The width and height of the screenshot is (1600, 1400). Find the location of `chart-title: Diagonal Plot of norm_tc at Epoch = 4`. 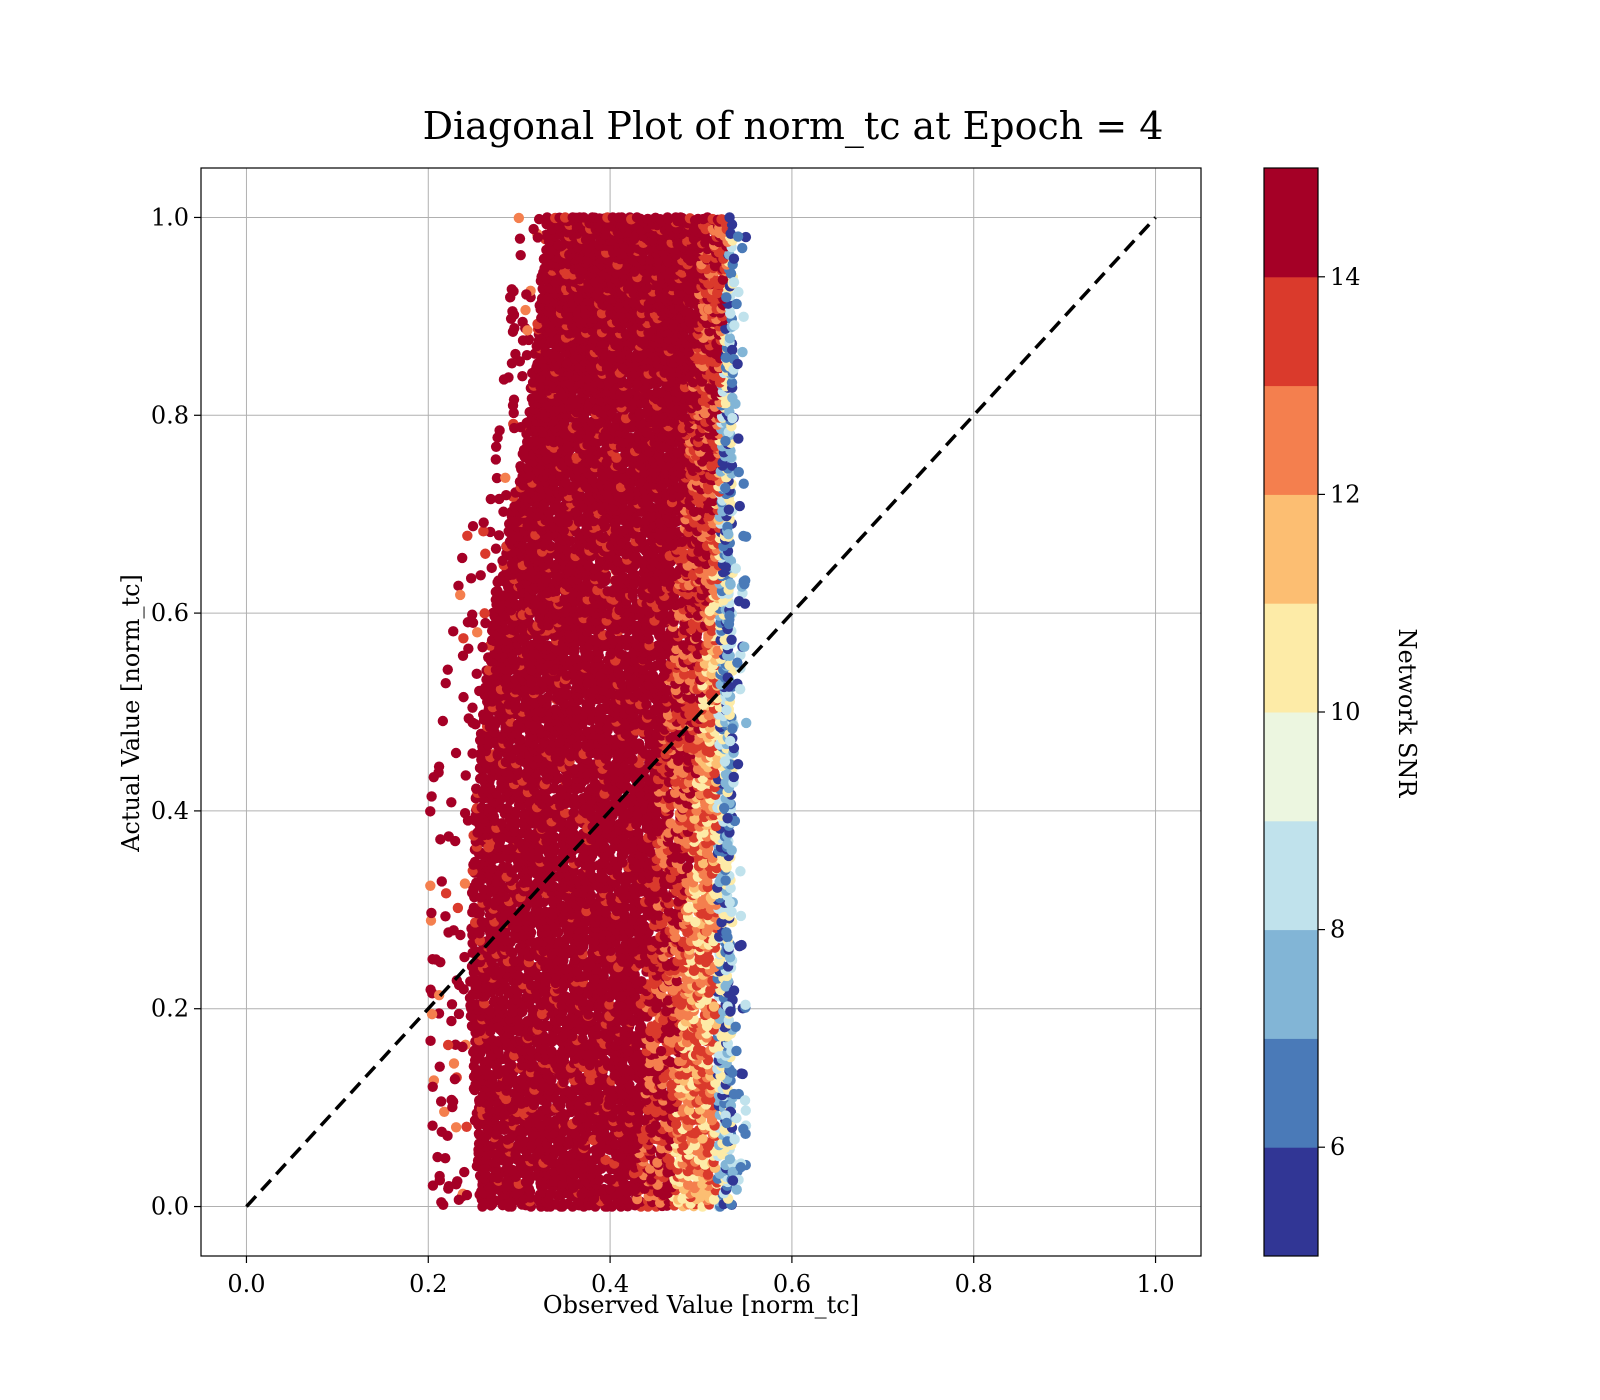

chart-title: Diagonal Plot of norm_tc at Epoch = 4 is located at coordinates (793, 126).